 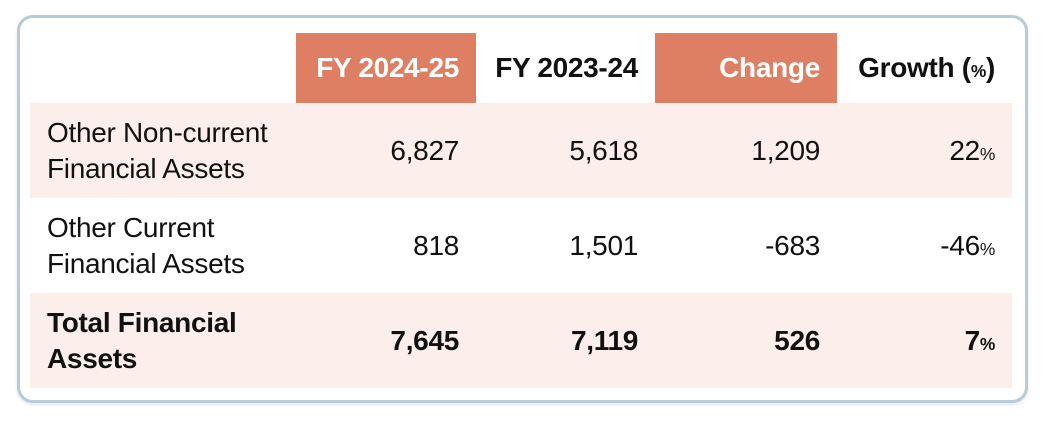 I want to click on cell-fy2324-value: 5,618, so click(x=565, y=150).